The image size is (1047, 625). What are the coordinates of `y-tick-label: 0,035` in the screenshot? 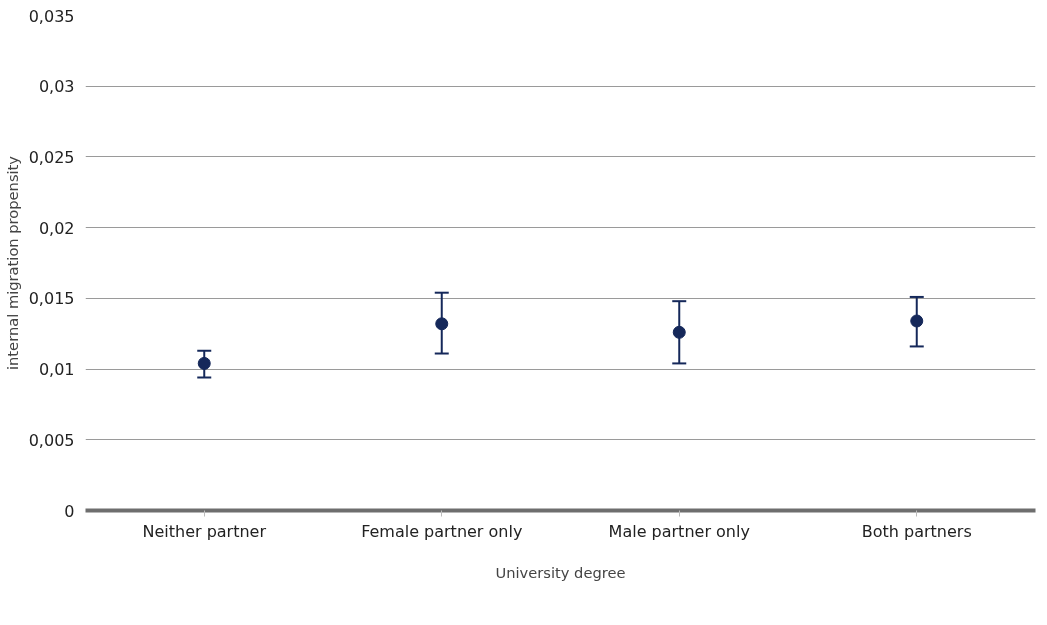 It's located at (51, 16).